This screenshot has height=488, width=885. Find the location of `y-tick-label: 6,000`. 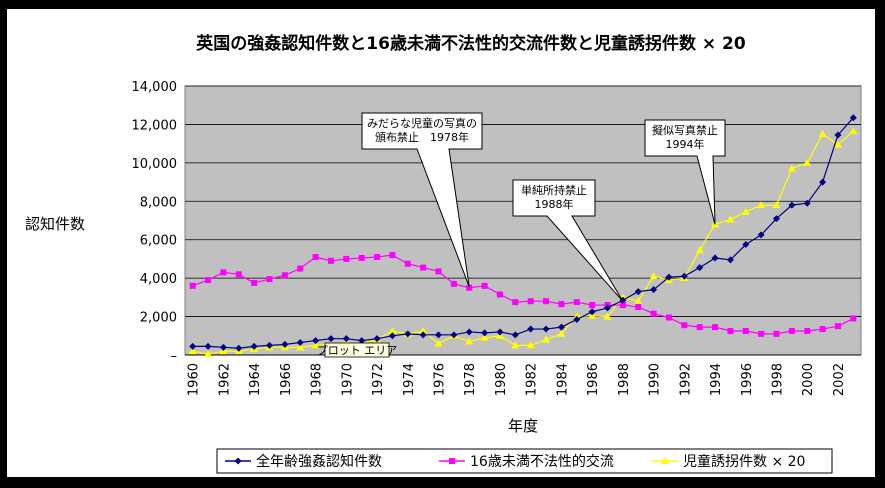

y-tick-label: 6,000 is located at coordinates (158, 241).